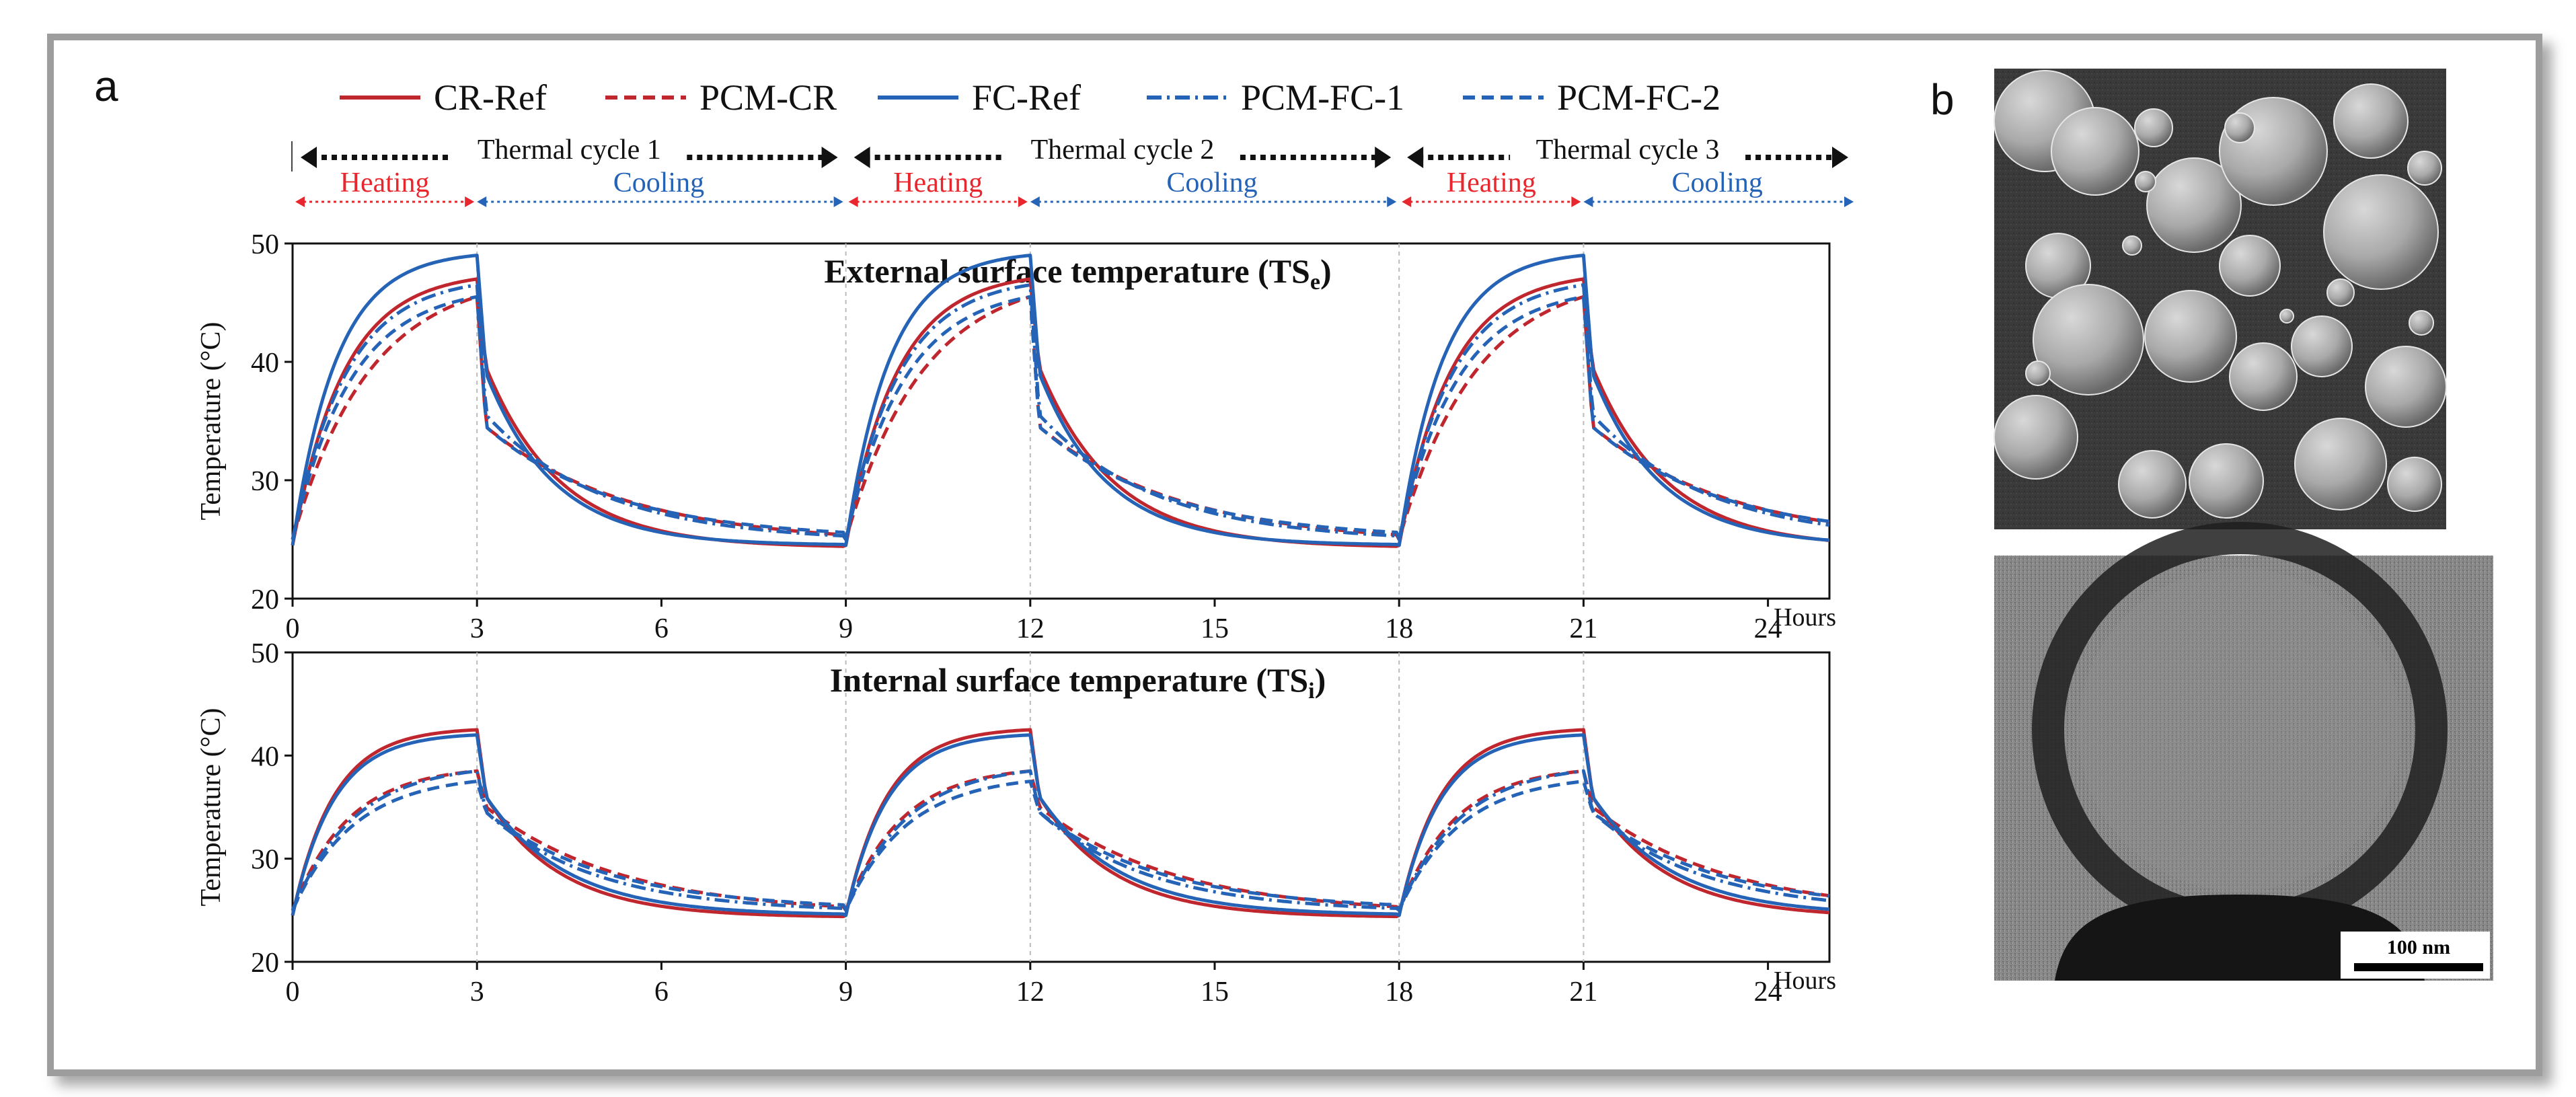  What do you see at coordinates (658, 183) in the screenshot?
I see `cooling-label-1: Cooling` at bounding box center [658, 183].